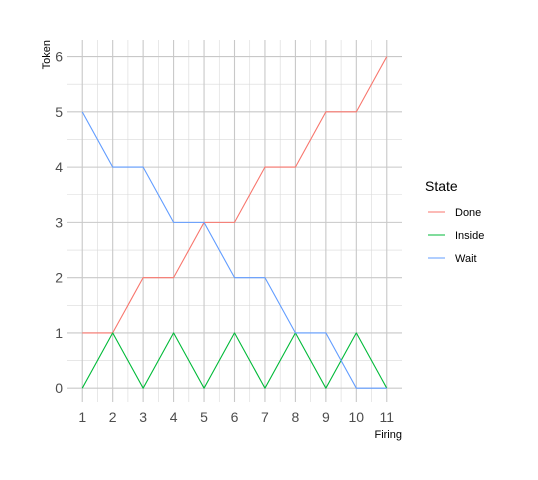 This screenshot has height=480, width=538. Describe the element at coordinates (386, 417) in the screenshot. I see `x-tick-label: 11` at that location.